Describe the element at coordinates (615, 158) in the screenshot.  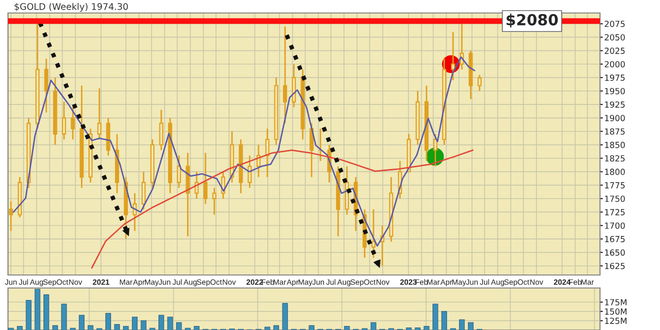
I see `y-tick-label: 1825` at that location.